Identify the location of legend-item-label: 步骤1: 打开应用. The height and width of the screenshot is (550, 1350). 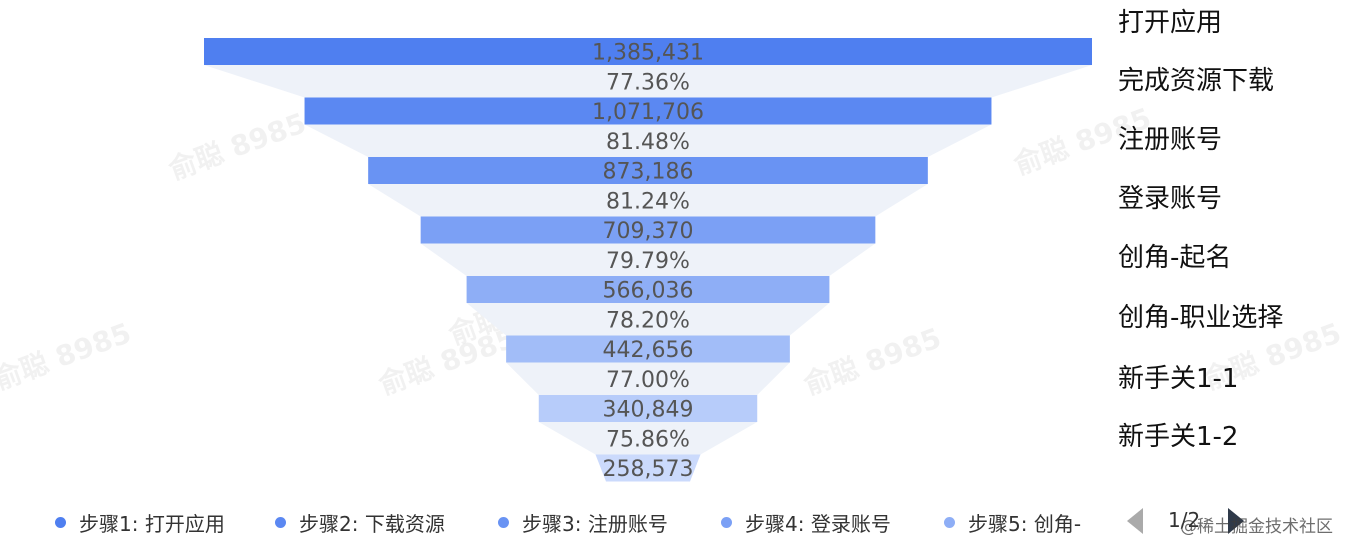
(152, 524).